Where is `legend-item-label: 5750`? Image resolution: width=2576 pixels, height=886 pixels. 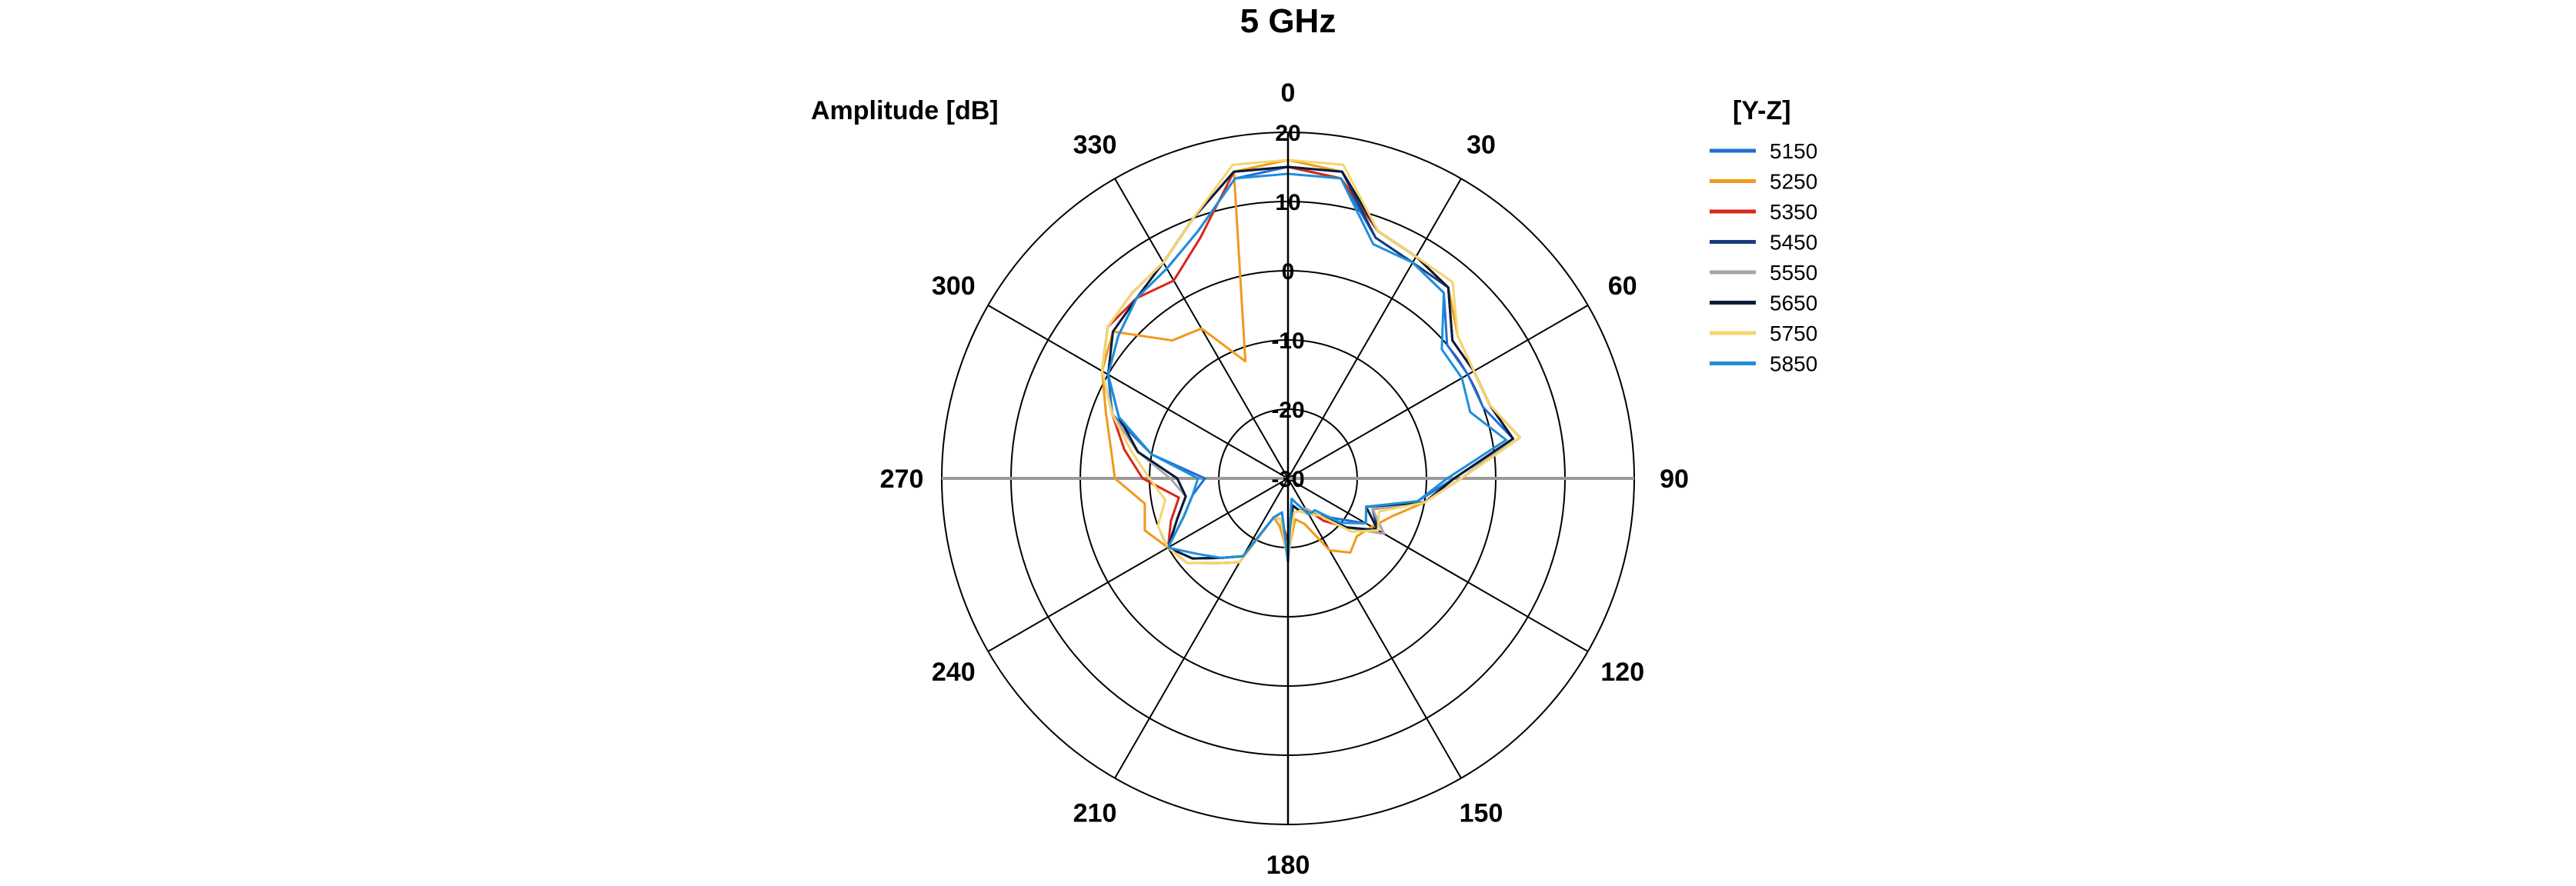
legend-item-label: 5750 is located at coordinates (1794, 333).